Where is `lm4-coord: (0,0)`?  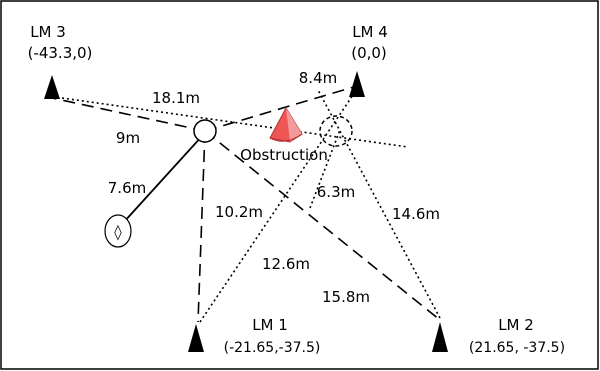
lm4-coord: (0,0) is located at coordinates (369, 53).